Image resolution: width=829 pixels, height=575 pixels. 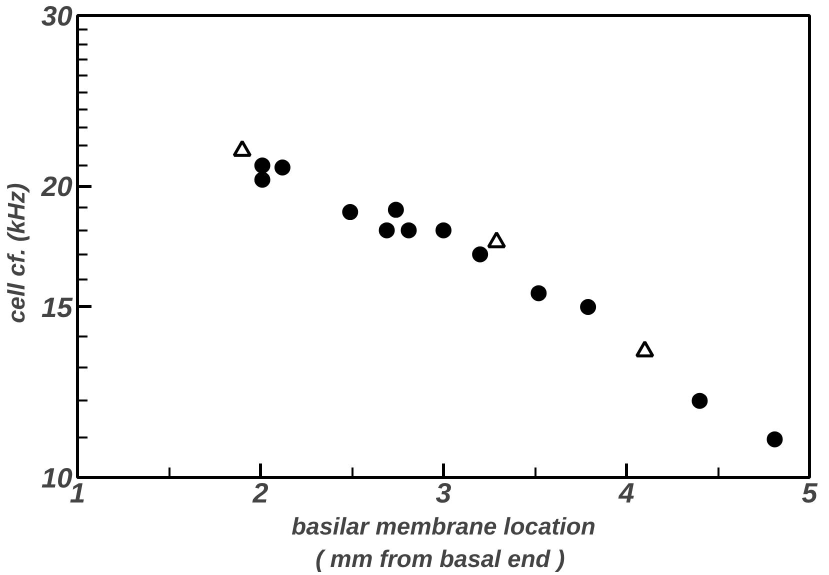 What do you see at coordinates (57, 16) in the screenshot?
I see `y-tick-label: 30` at bounding box center [57, 16].